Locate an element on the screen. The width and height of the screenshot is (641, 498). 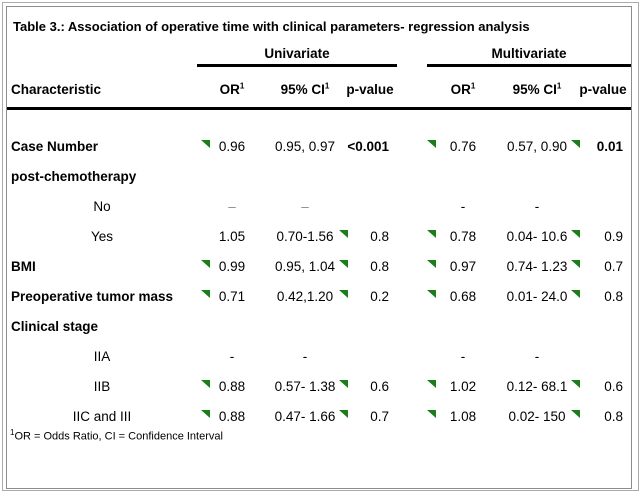
uni-or-cell: 0.99 is located at coordinates (232, 267).